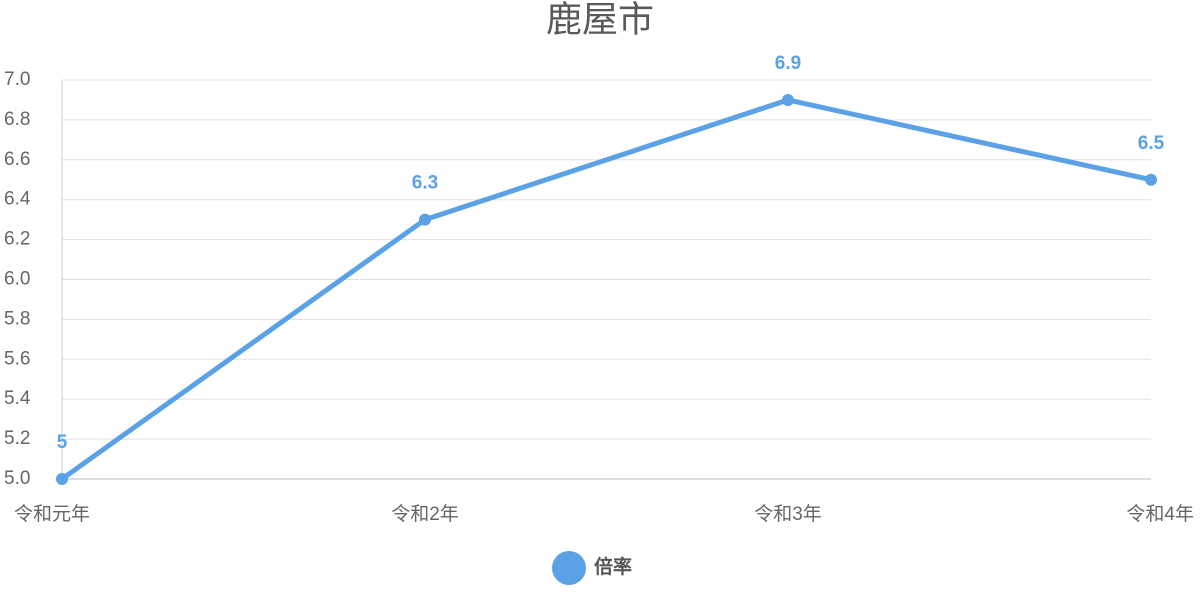 This screenshot has width=1200, height=600. What do you see at coordinates (1160, 514) in the screenshot?
I see `x-tick-label: 令和4年` at bounding box center [1160, 514].